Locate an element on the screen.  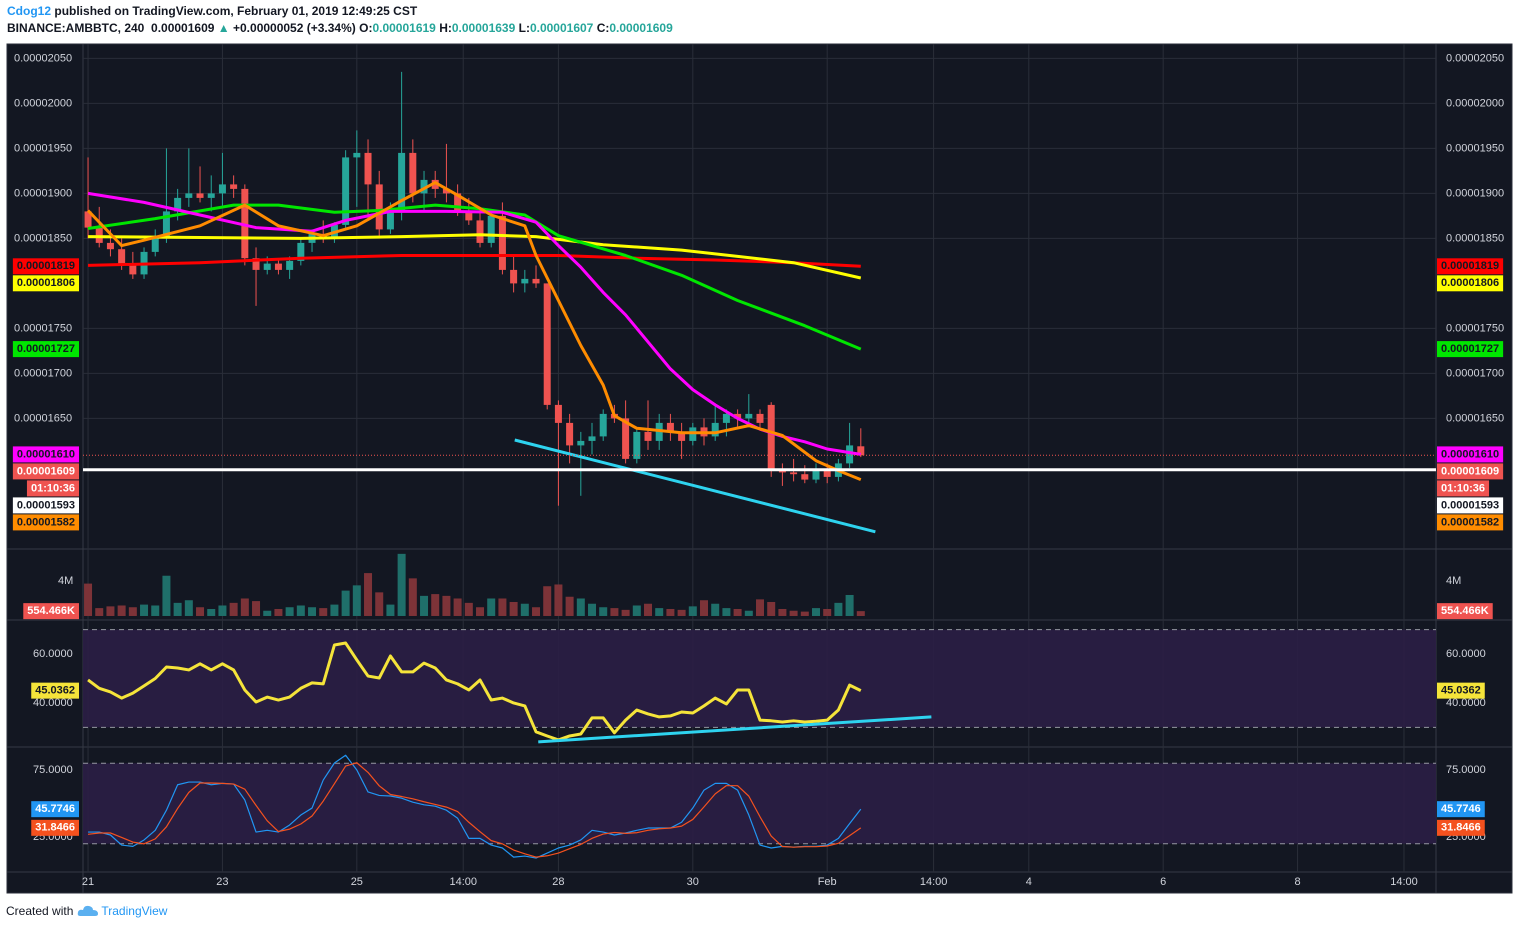
price-label-text: 0.00001727 is located at coordinates (1470, 349).